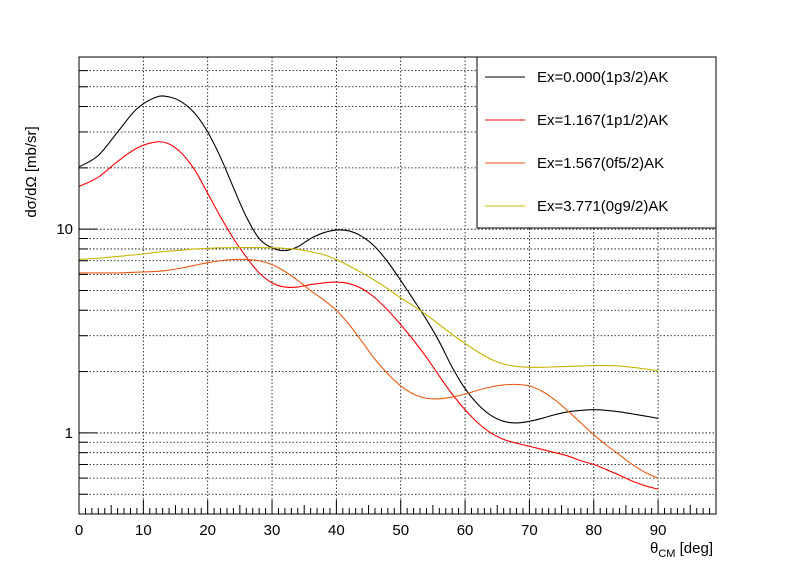 Image resolution: width=796 pixels, height=572 pixels. What do you see at coordinates (529, 530) in the screenshot?
I see `x-tick-label: 70` at bounding box center [529, 530].